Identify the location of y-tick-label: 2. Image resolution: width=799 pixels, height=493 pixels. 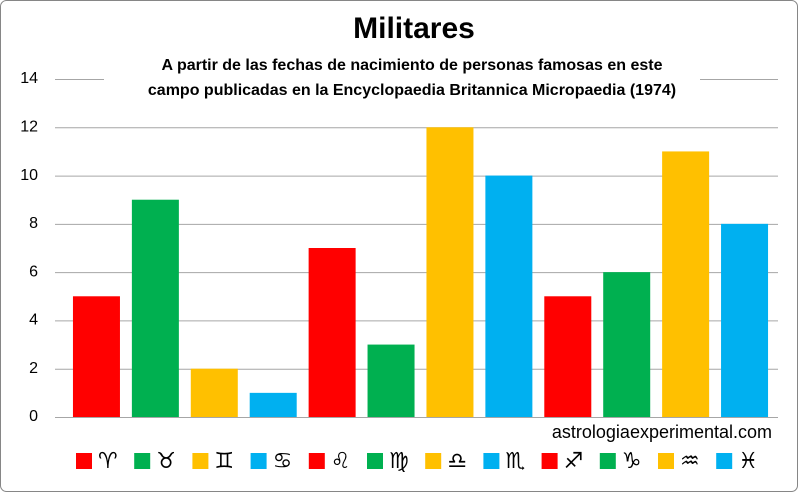
(33, 368).